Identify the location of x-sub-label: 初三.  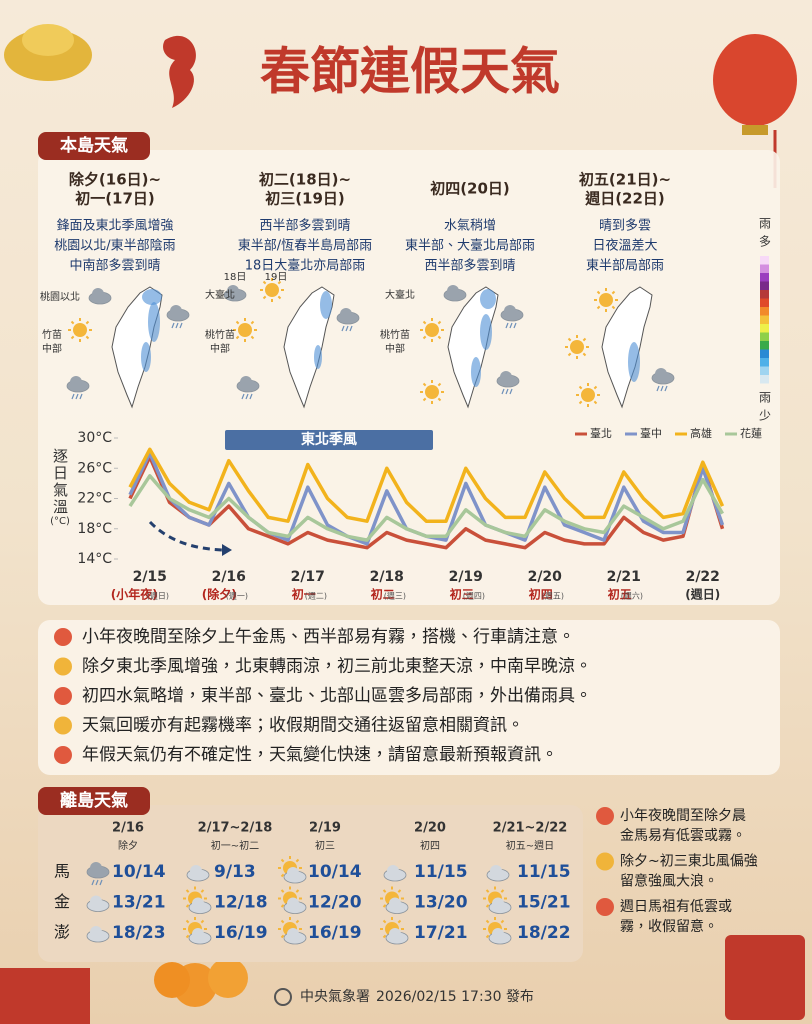
(462, 594).